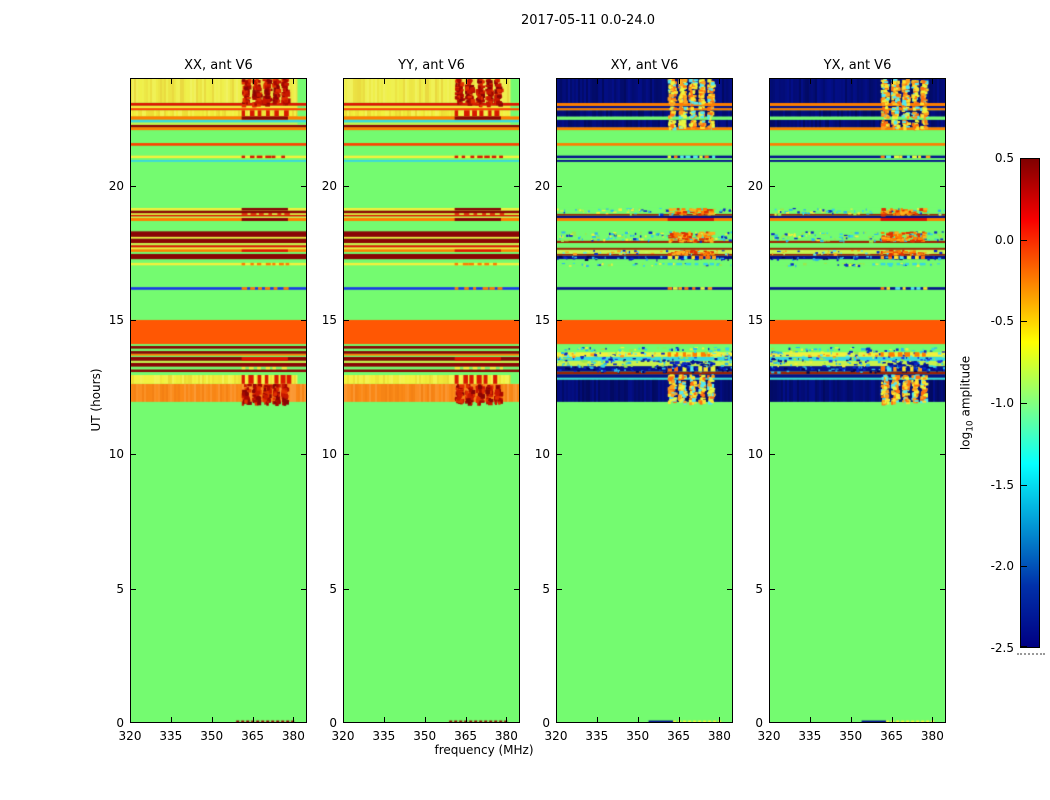 This screenshot has width=1050, height=800. I want to click on colorbar-tick-label: 0.5, so click(1004, 158).